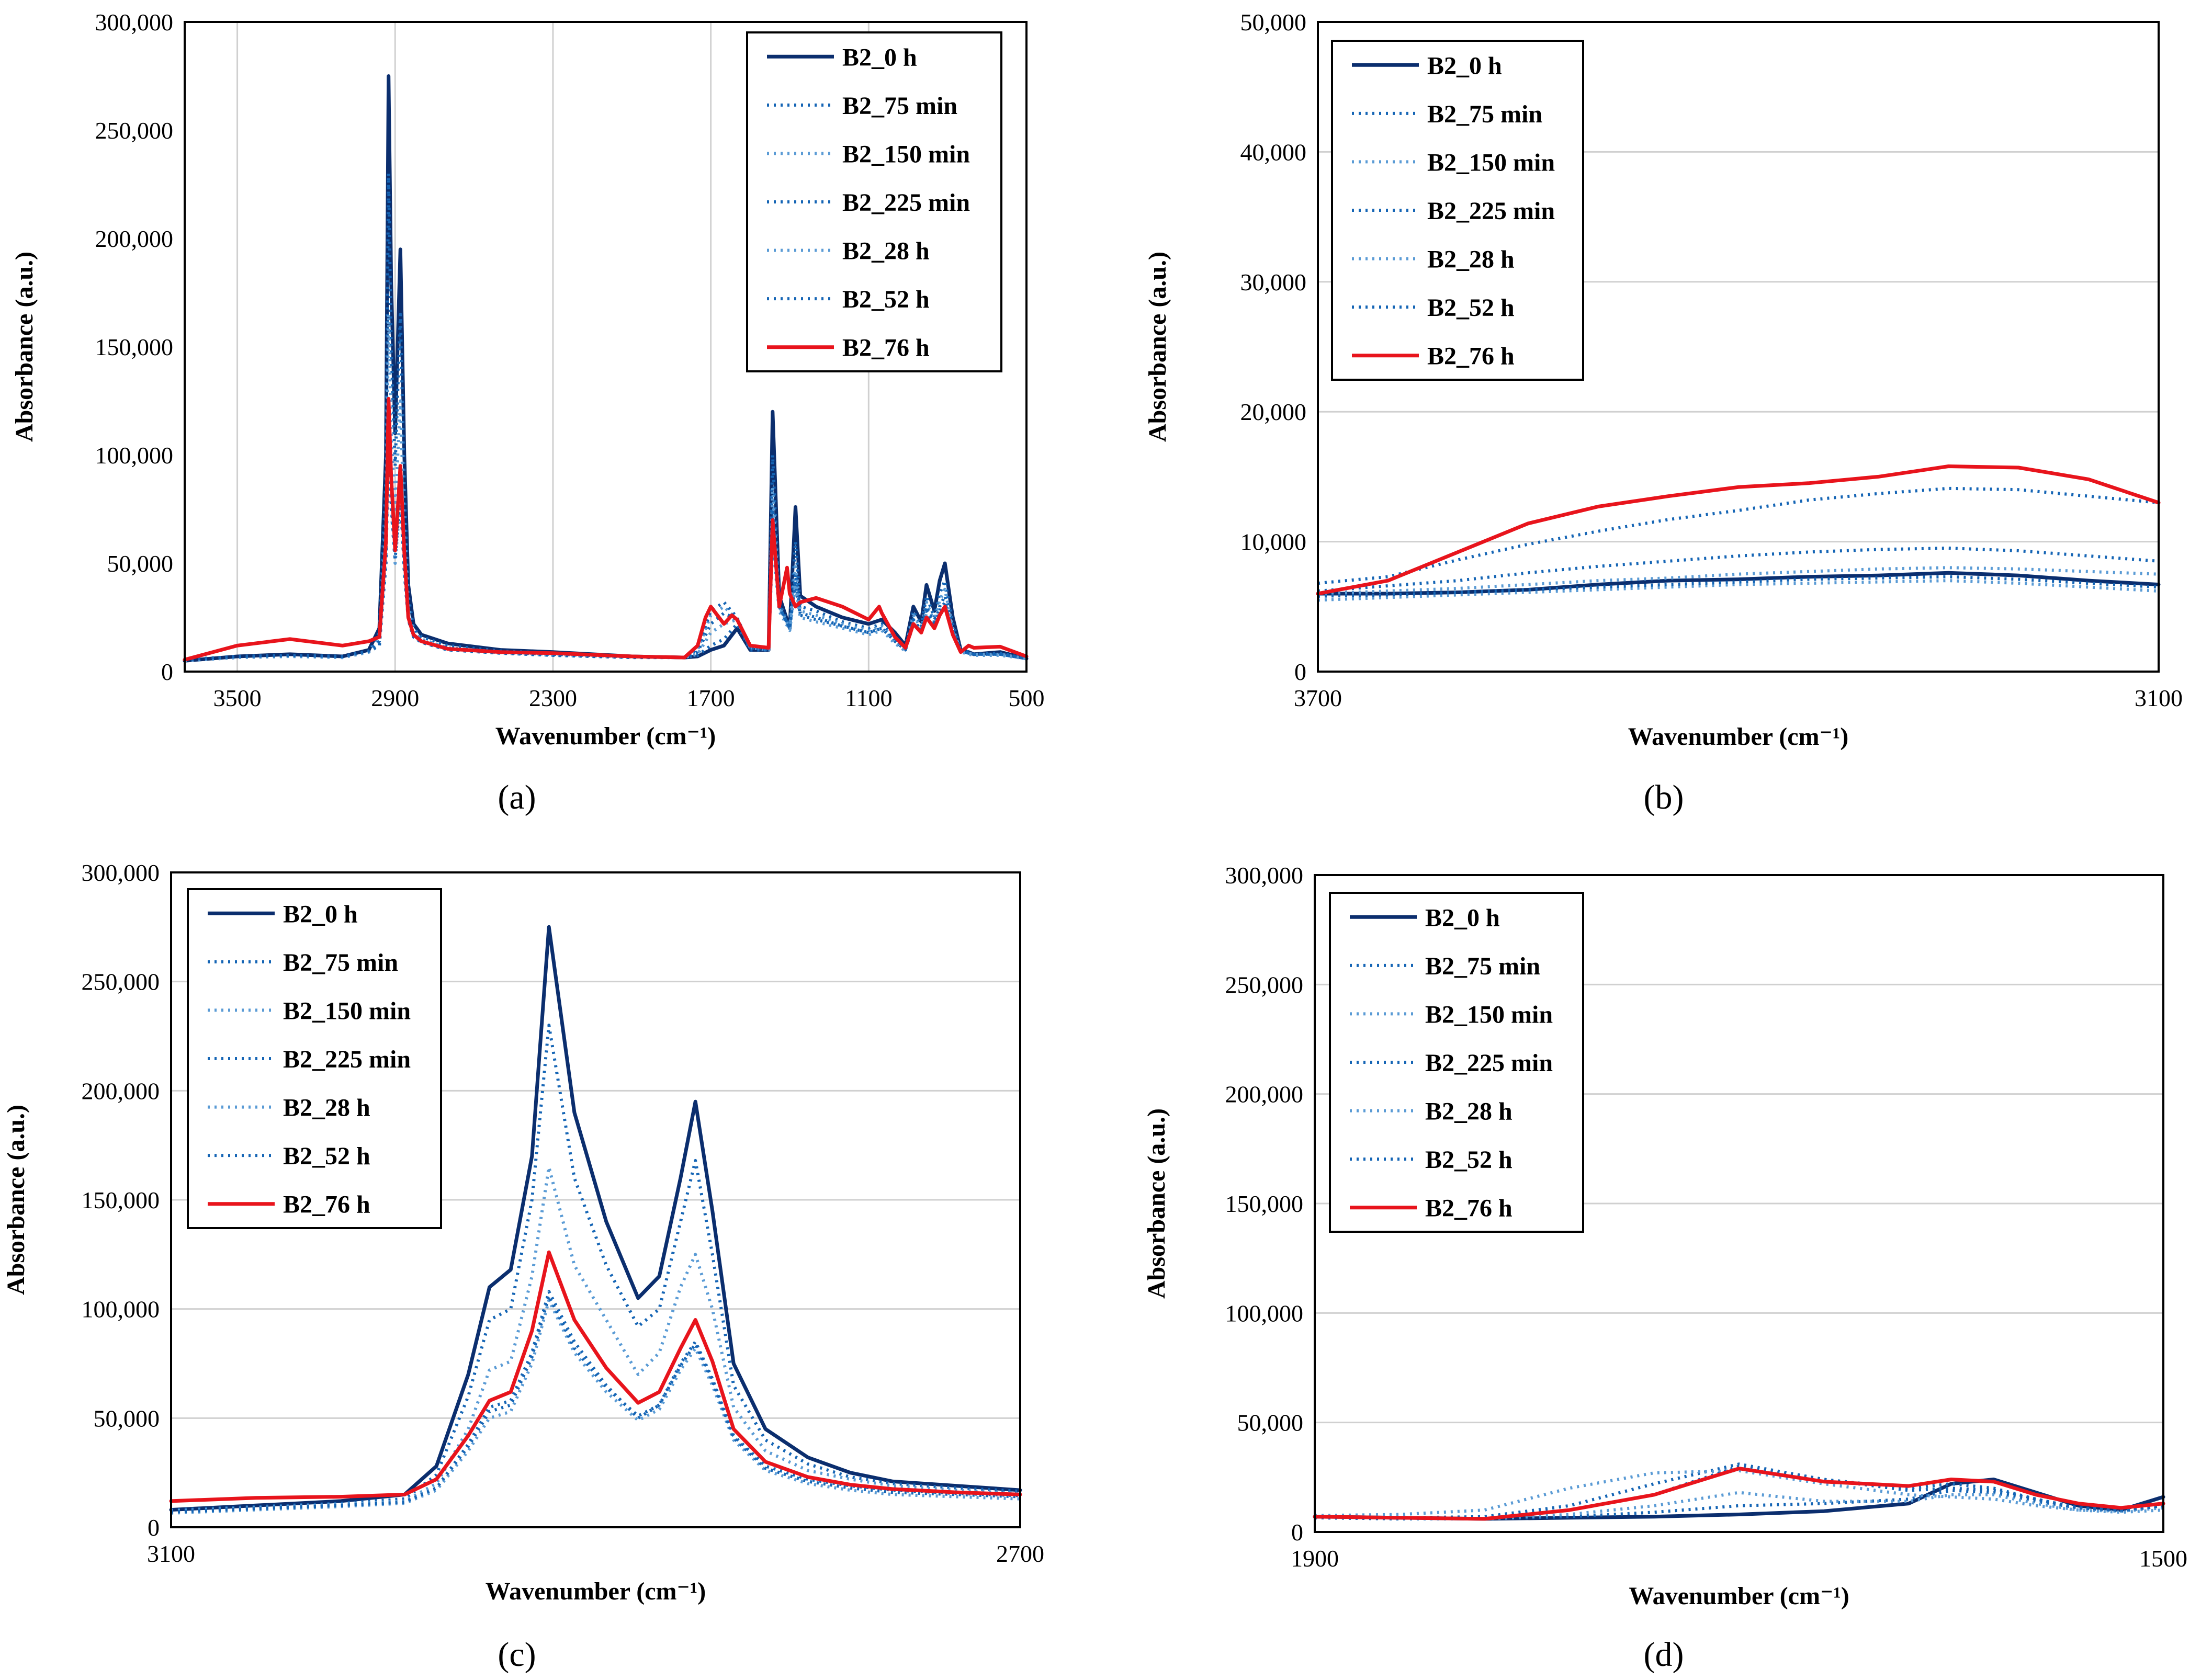  What do you see at coordinates (1738, 737) in the screenshot?
I see `x-axis-title-b: Wavenumber (cm⁻¹)` at bounding box center [1738, 737].